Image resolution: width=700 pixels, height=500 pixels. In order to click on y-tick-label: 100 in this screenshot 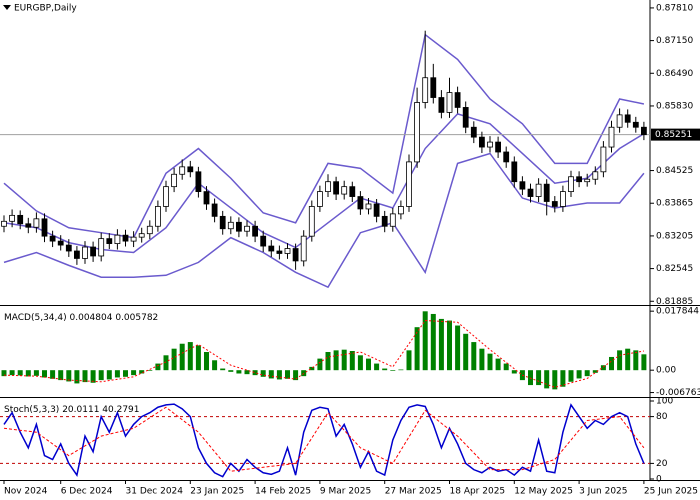, I will do `click(664, 402)`.